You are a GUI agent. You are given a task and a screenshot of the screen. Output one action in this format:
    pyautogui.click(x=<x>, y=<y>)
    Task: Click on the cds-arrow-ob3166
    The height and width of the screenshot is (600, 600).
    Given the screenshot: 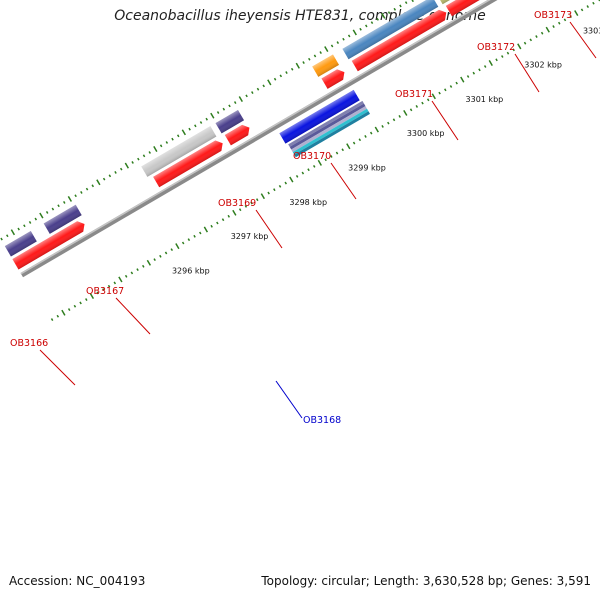 What is the action you would take?
    pyautogui.click(x=189, y=163)
    